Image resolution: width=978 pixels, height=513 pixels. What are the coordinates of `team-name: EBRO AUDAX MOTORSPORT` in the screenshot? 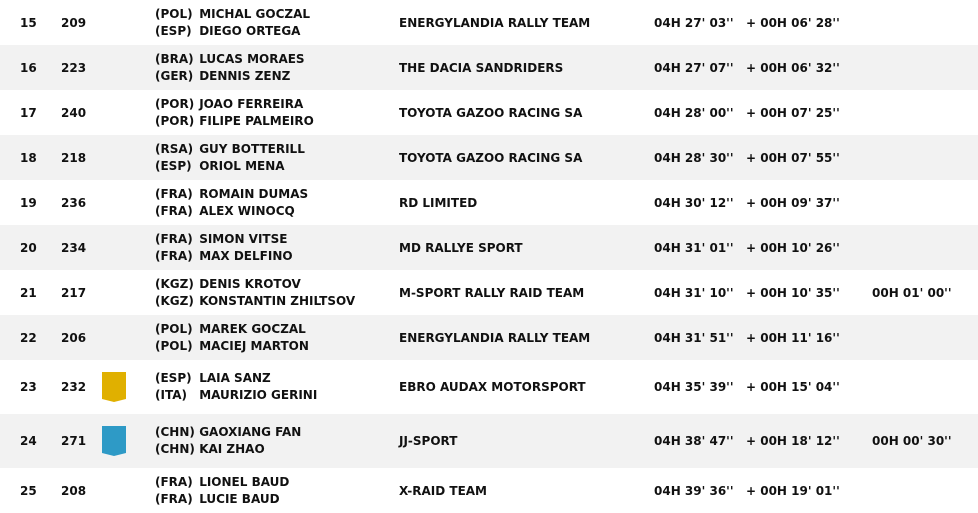 It's located at (492, 387).